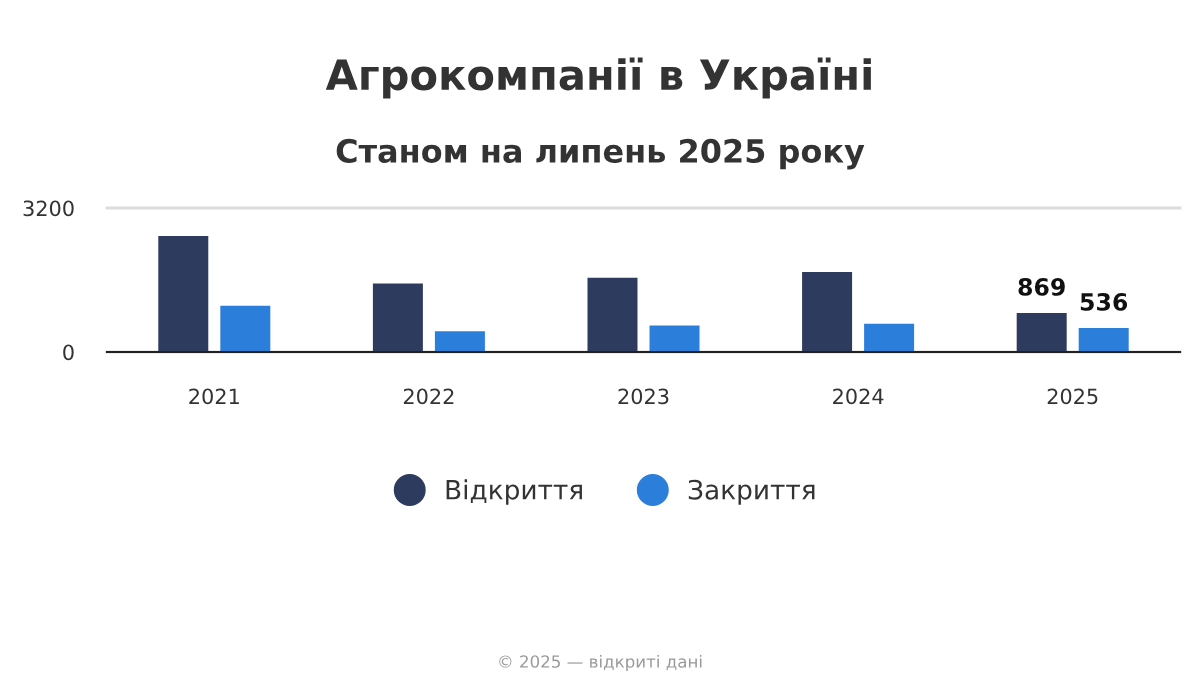  Describe the element at coordinates (643, 396) in the screenshot. I see `x-tick-label: 2023` at that location.